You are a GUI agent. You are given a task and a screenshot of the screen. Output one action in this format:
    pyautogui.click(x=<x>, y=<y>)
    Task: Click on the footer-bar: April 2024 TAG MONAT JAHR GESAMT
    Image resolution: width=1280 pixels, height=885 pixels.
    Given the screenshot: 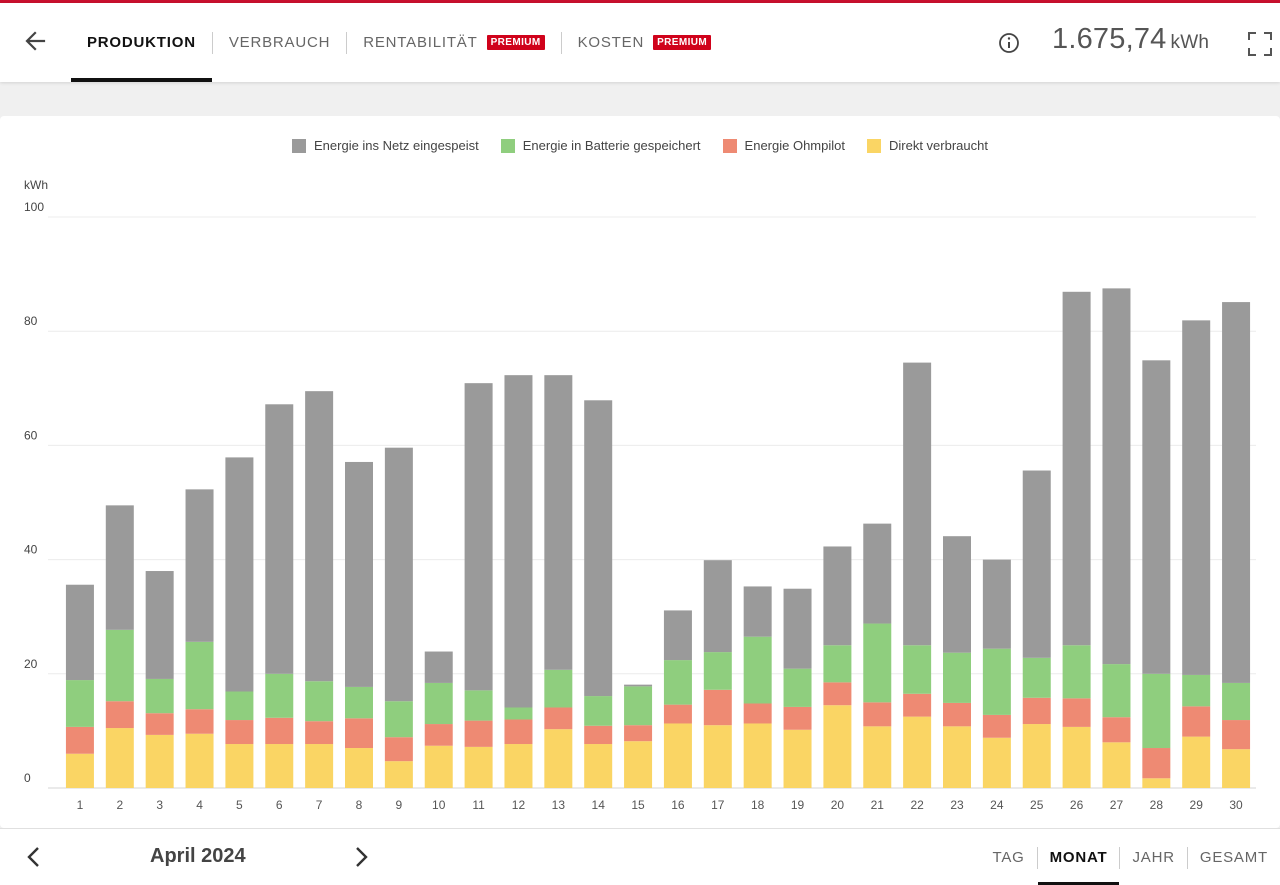 What is the action you would take?
    pyautogui.click(x=640, y=856)
    